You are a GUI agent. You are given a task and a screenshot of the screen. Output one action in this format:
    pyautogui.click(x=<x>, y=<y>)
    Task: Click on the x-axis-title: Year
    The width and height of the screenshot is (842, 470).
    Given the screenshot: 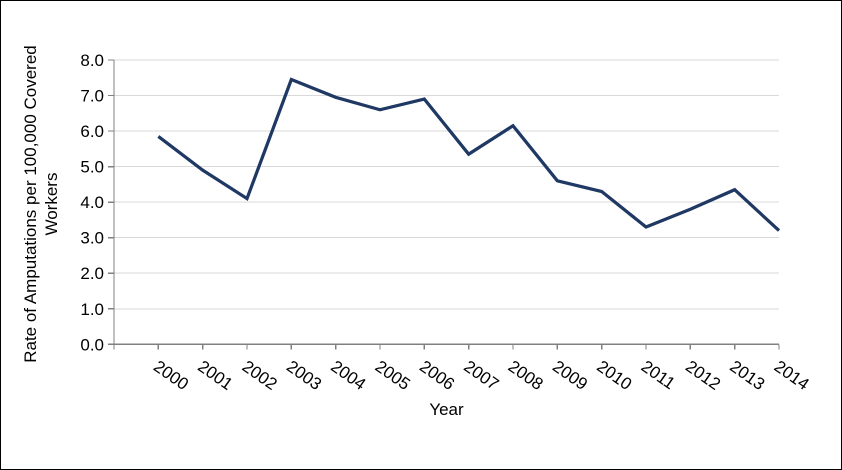 What is the action you would take?
    pyautogui.click(x=446, y=409)
    